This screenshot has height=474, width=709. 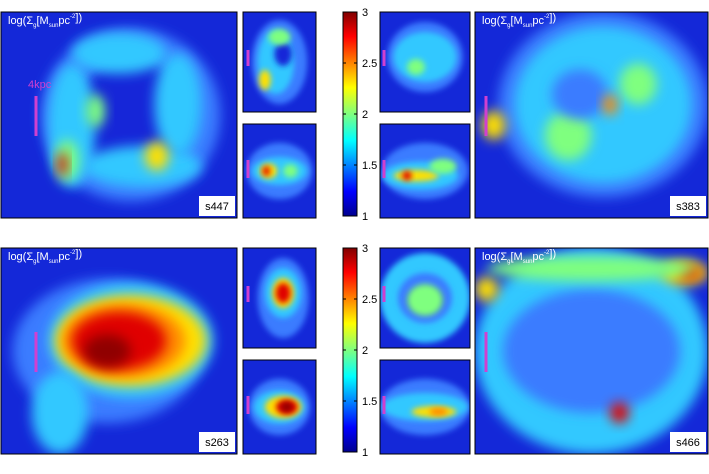 What do you see at coordinates (40, 85) in the screenshot?
I see `scale-label: 4kpc` at bounding box center [40, 85].